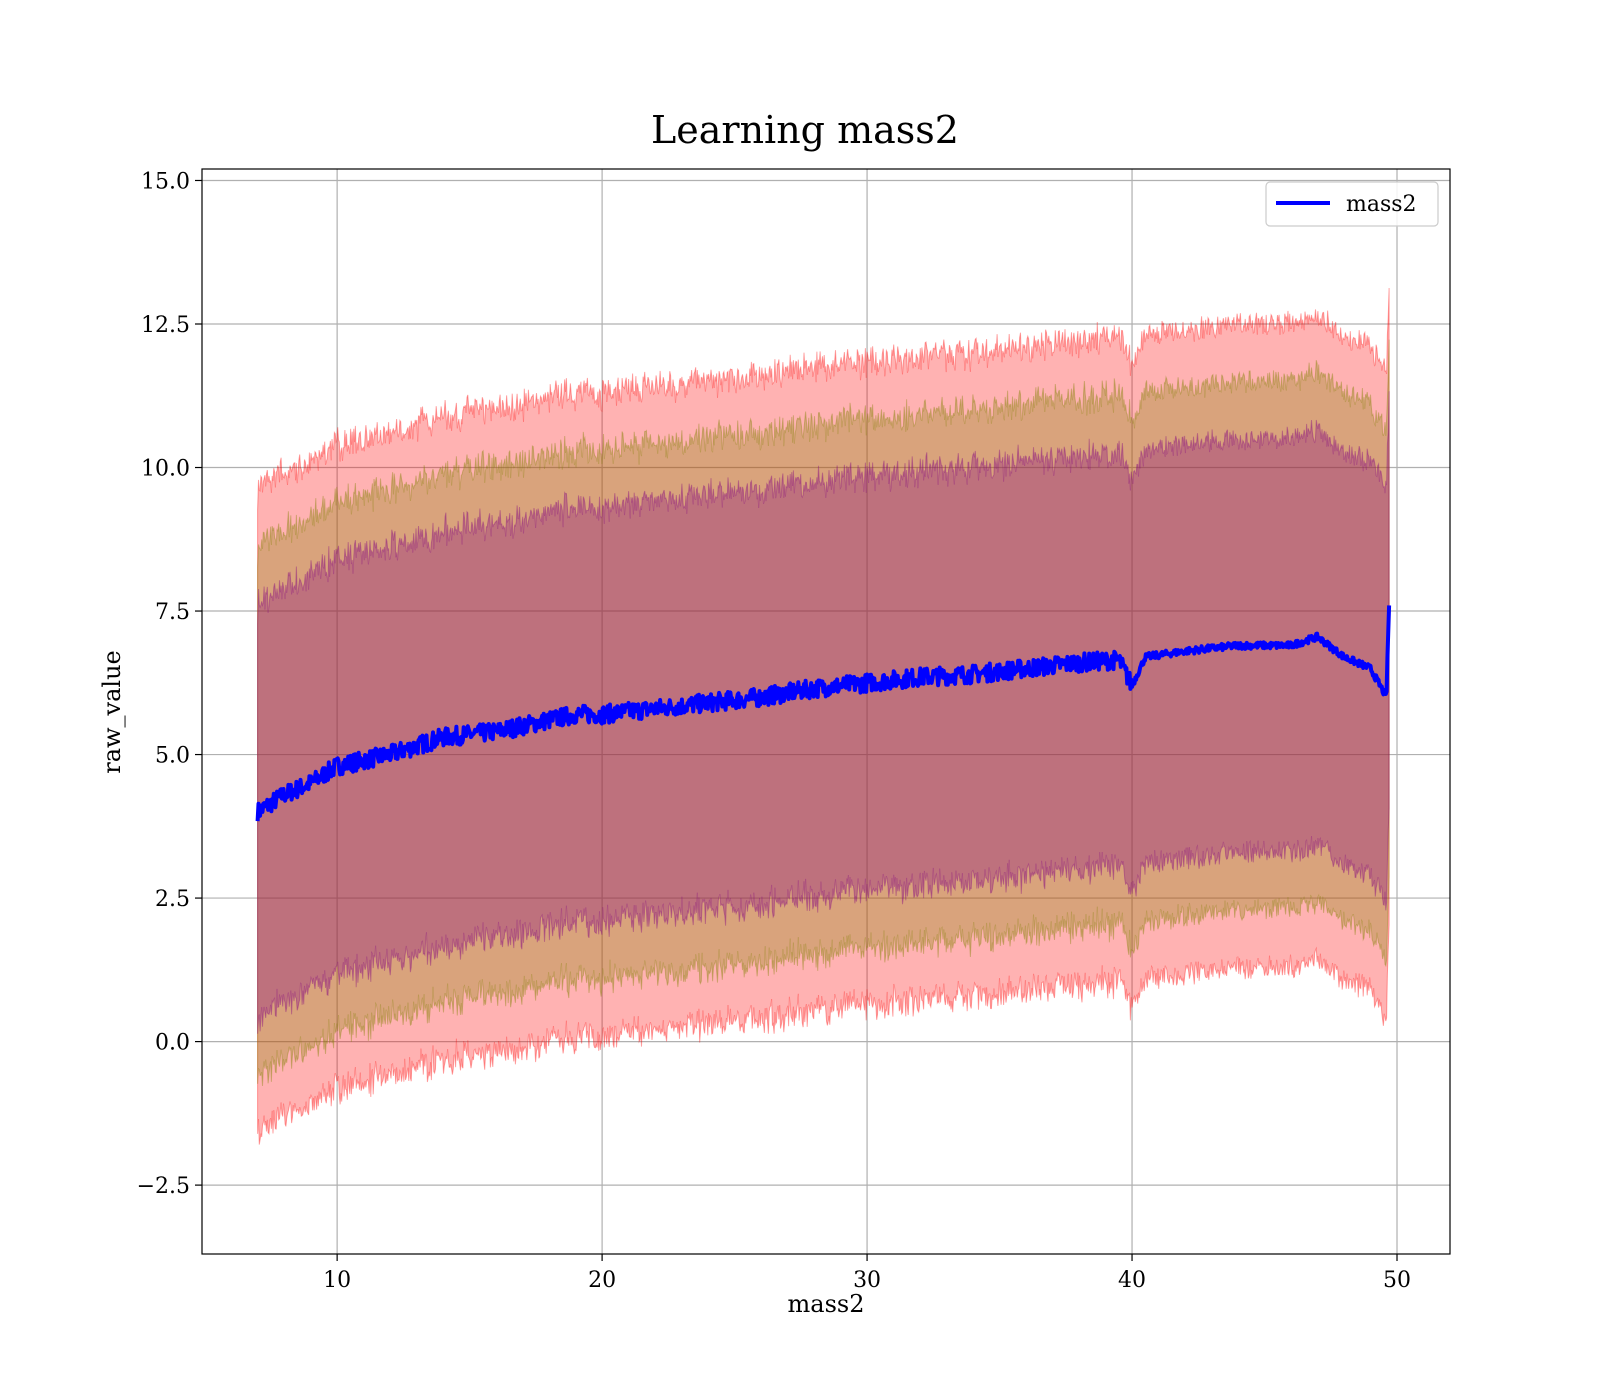 Image resolution: width=1600 pixels, height=1400 pixels. Describe the element at coordinates (337, 1280) in the screenshot. I see `x-tick-label: 10` at that location.